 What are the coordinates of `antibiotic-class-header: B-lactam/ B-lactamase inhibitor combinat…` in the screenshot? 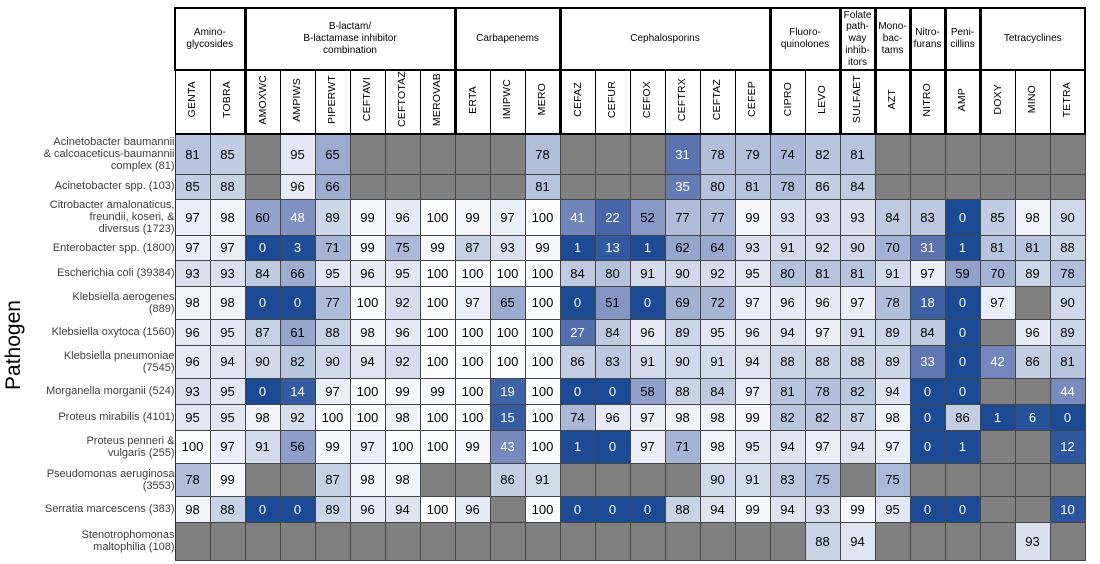 It's located at (349, 39).